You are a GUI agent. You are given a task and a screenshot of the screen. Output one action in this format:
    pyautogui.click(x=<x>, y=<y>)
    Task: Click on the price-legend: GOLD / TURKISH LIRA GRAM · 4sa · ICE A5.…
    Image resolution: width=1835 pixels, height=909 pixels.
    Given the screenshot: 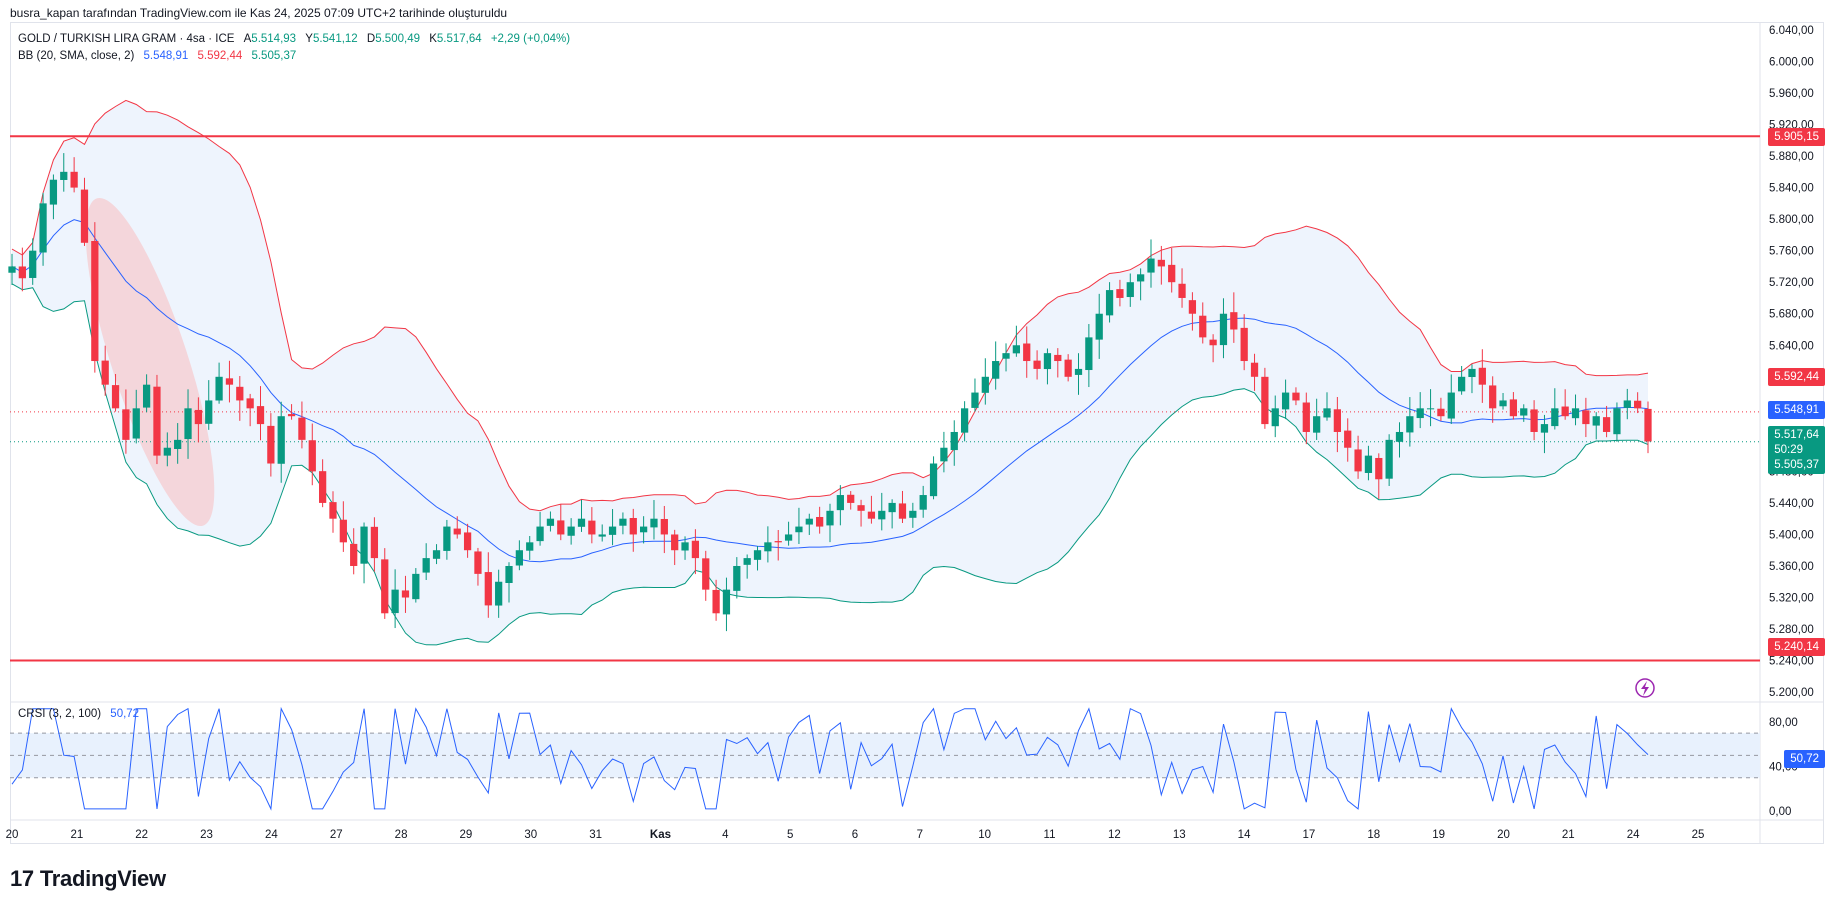 What is the action you would take?
    pyautogui.click(x=294, y=39)
    